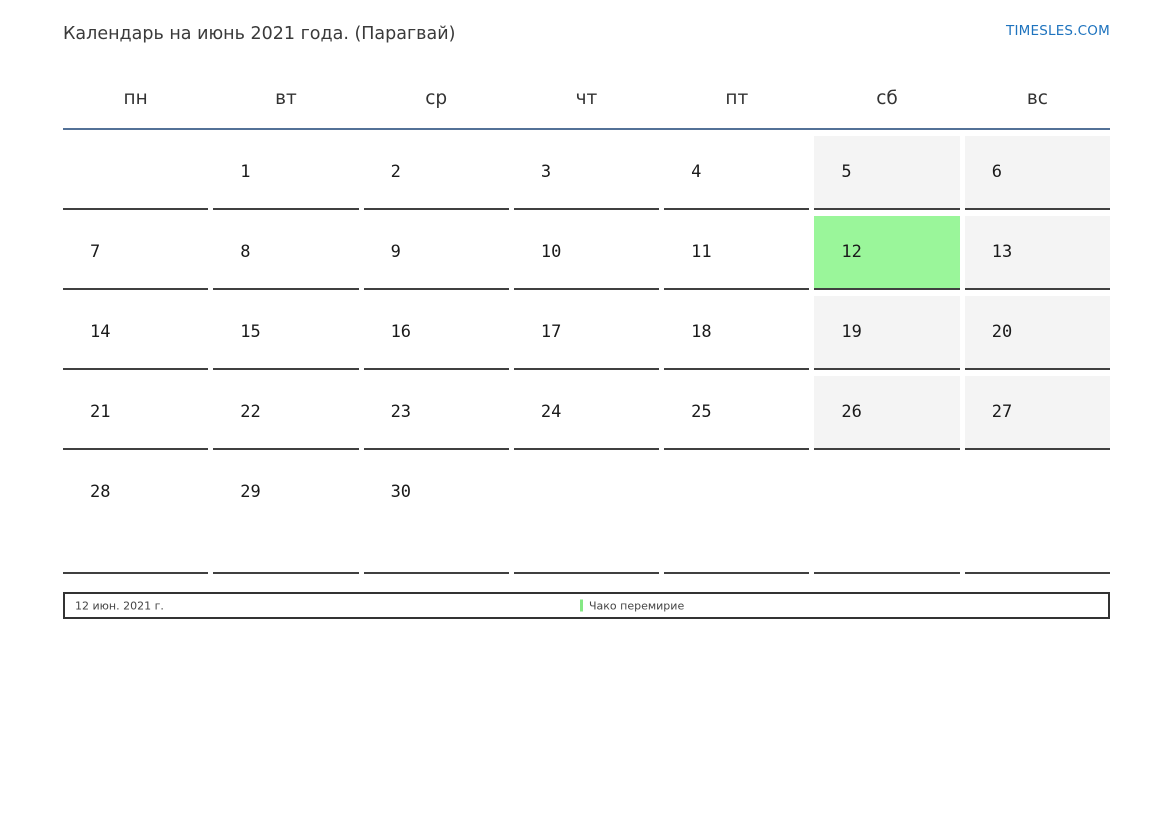 This screenshot has height=827, width=1169. Describe the element at coordinates (586, 413) in the screenshot. I see `day-cell-24: 24` at that location.